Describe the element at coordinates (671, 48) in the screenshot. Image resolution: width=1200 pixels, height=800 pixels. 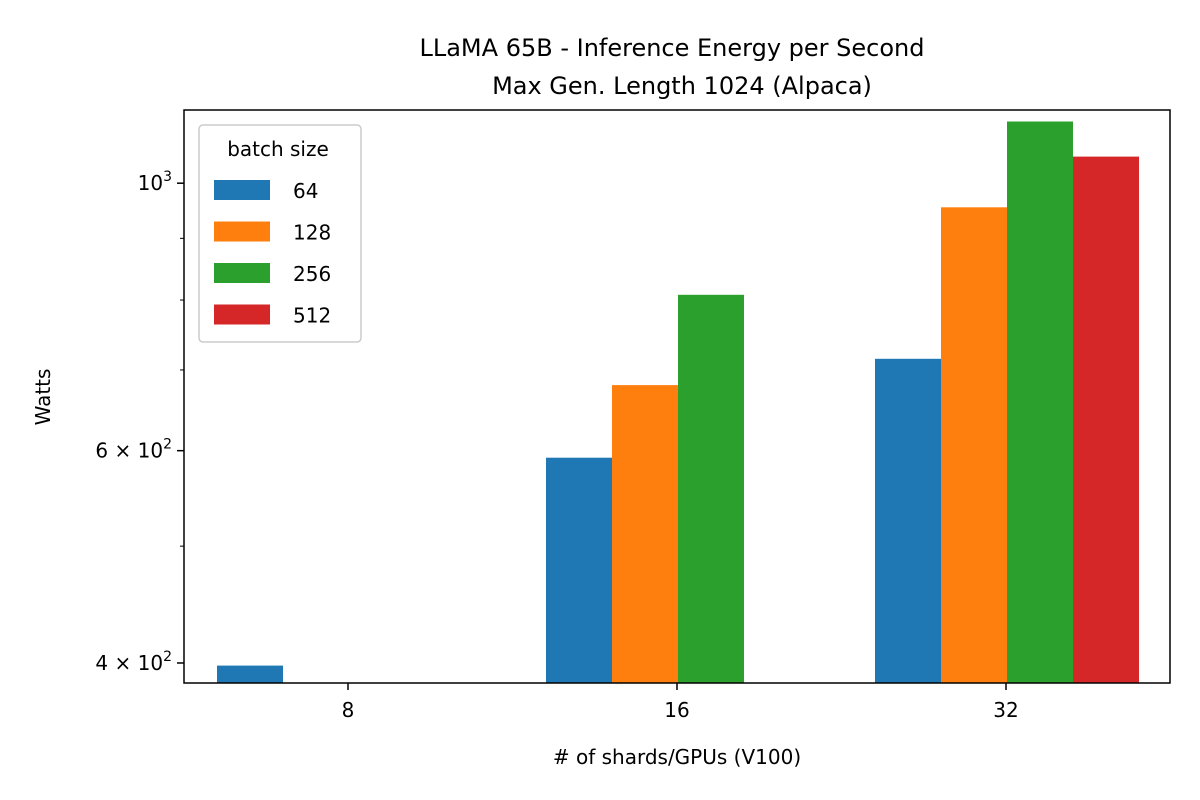
I see `chart-title: LLaMA 65B - Inference Energy per Second` at that location.